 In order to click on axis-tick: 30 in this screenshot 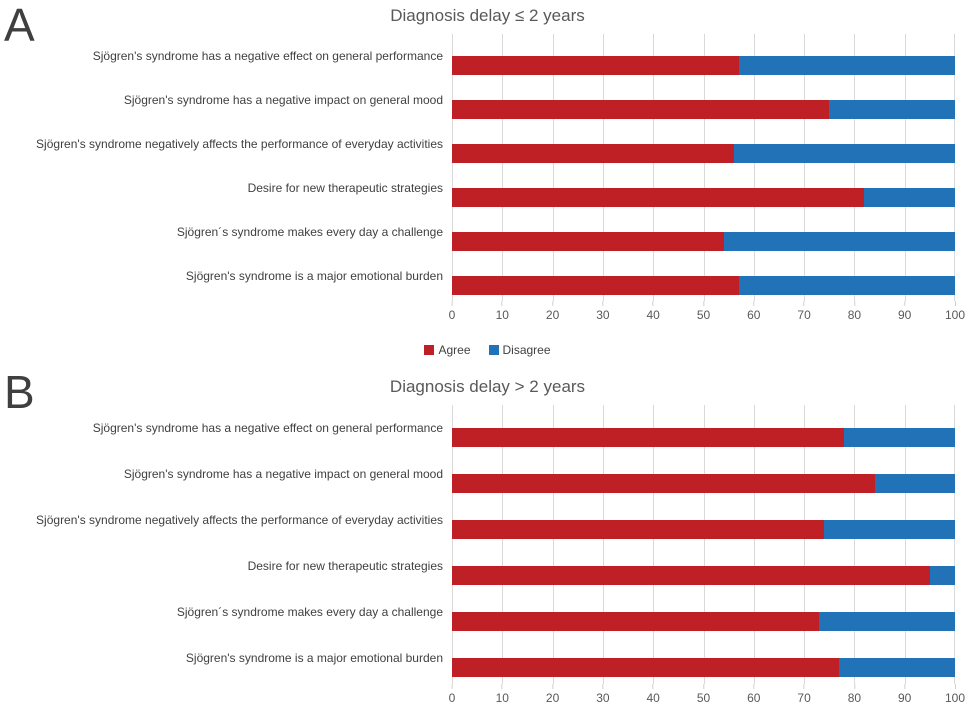, I will do `click(603, 311)`.